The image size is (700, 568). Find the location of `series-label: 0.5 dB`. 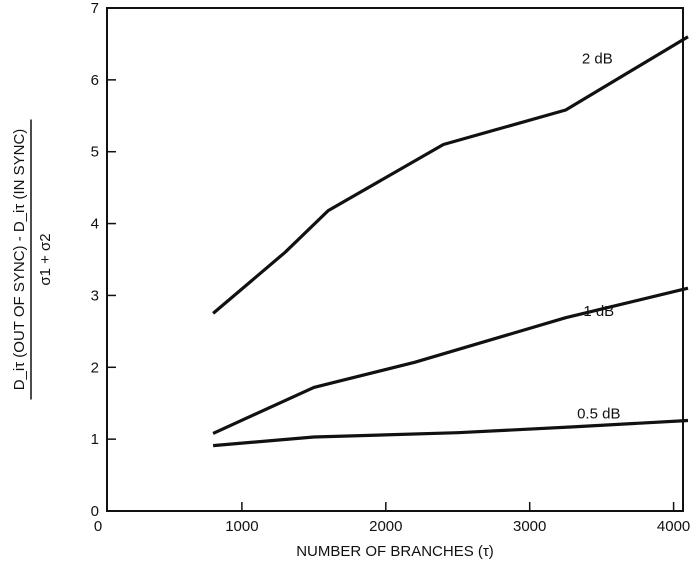

series-label: 0.5 dB is located at coordinates (598, 413).